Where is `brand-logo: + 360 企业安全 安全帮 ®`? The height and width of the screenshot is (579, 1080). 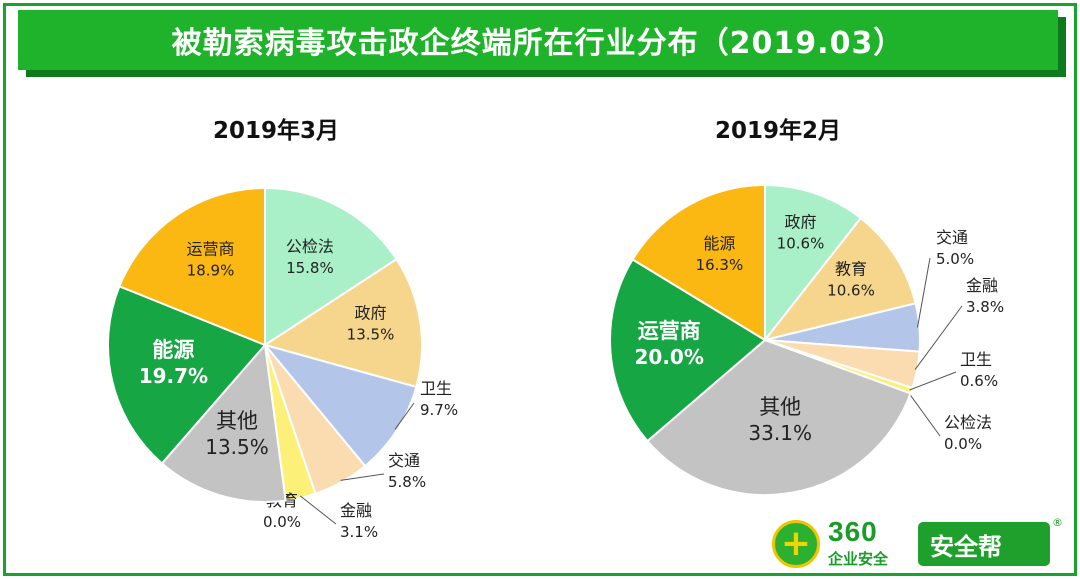
brand-logo: + 360 企业安全 安全帮 ® is located at coordinates (922, 545).